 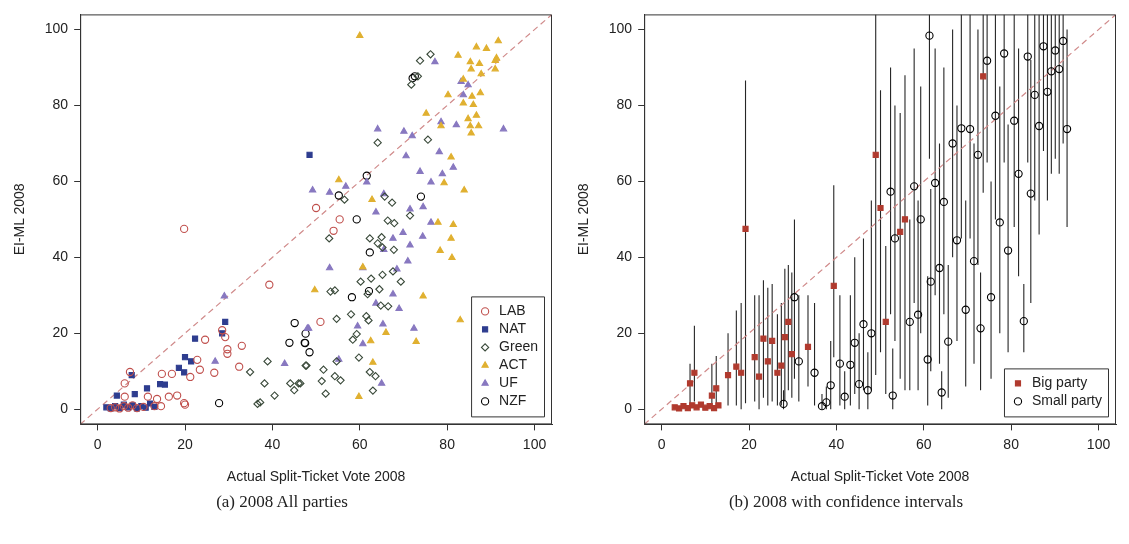 What do you see at coordinates (513, 364) in the screenshot?
I see `legend-label: ACT` at bounding box center [513, 364].